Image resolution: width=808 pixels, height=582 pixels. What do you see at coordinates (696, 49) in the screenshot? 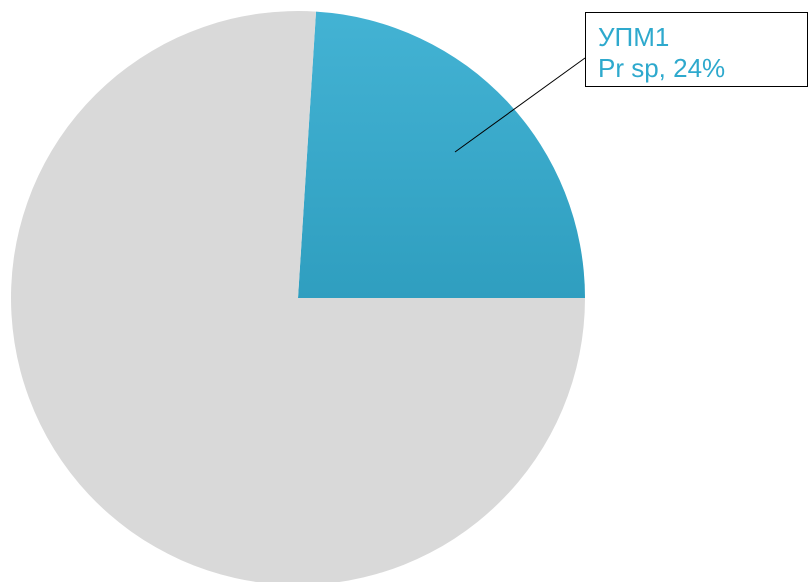
I see `label-box` at bounding box center [696, 49].